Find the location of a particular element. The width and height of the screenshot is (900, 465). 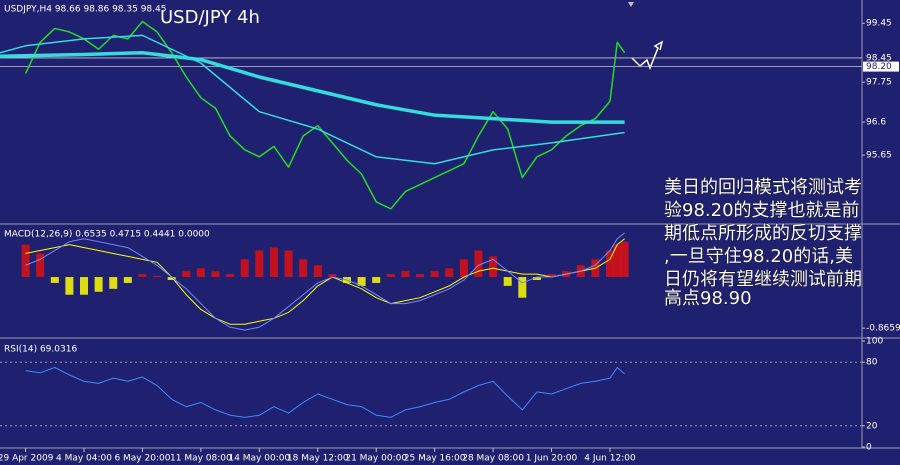

x-tick-label: 21 May 00:00 is located at coordinates (376, 459).